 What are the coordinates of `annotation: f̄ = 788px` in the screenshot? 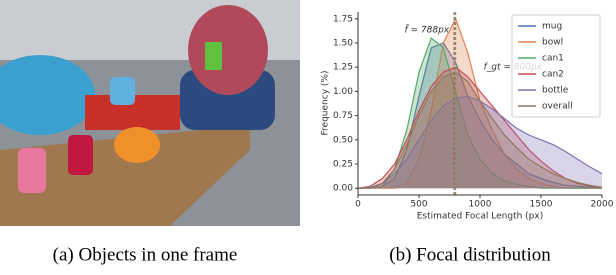 It's located at (426, 30).